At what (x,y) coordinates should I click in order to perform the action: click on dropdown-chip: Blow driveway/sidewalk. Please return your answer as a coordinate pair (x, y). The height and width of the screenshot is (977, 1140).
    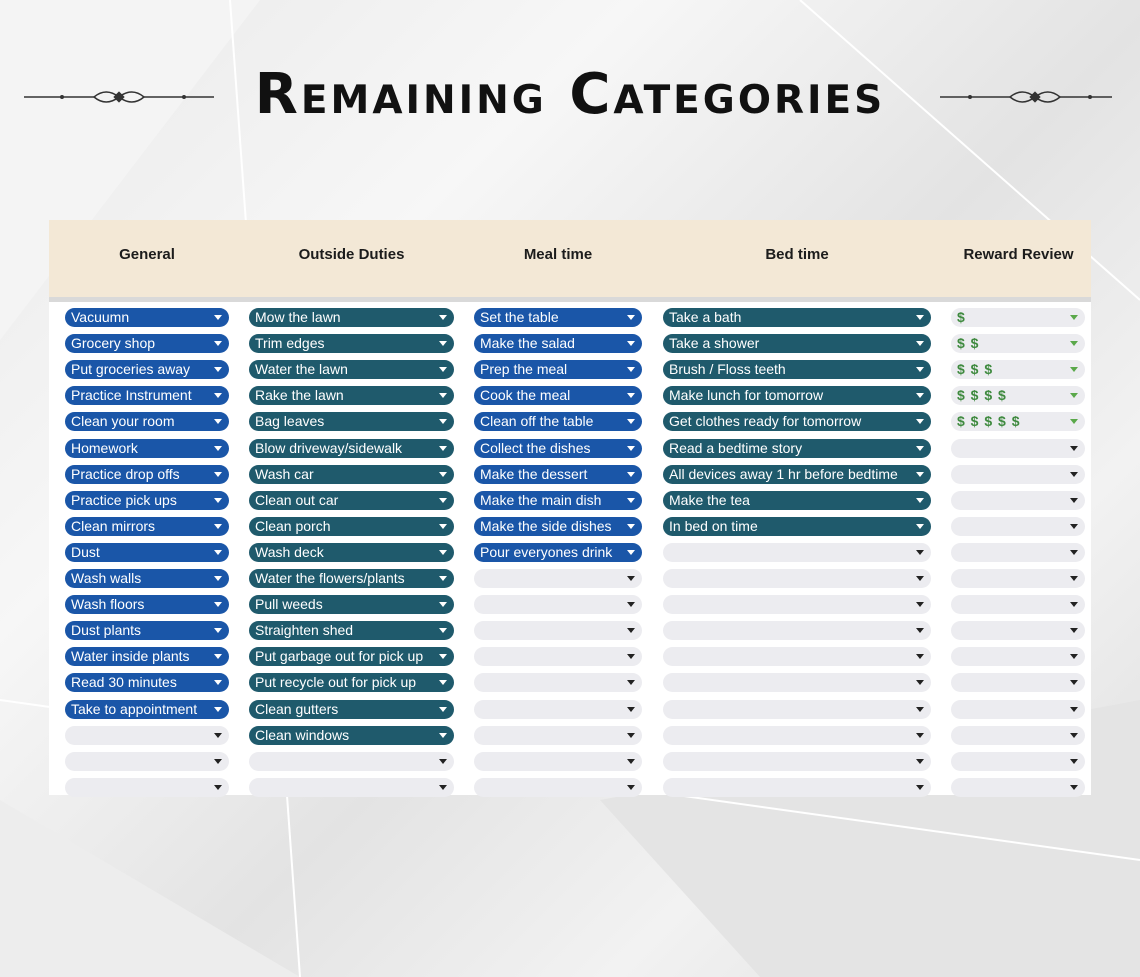
    Looking at the image, I should click on (351, 448).